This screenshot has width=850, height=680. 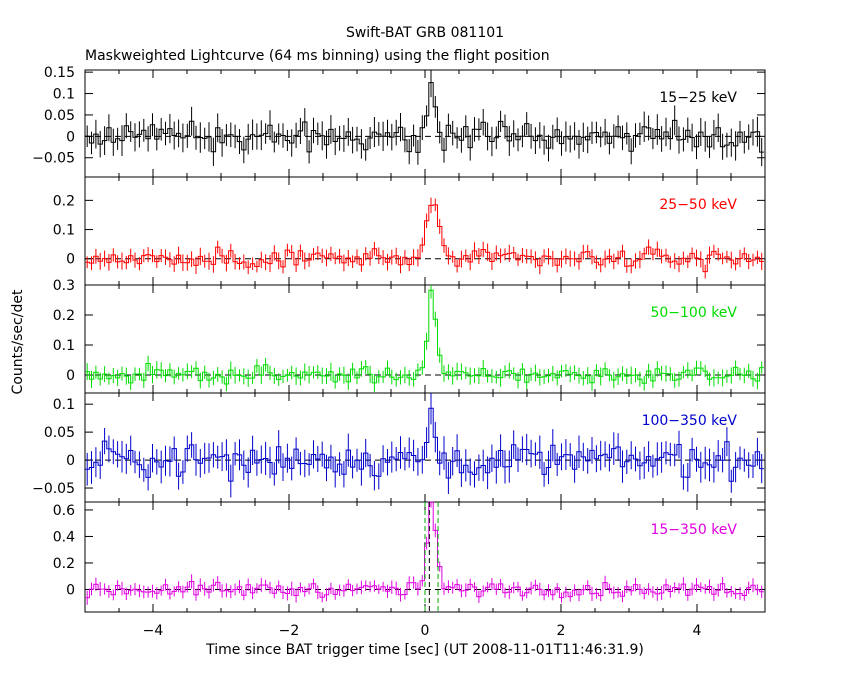 I want to click on band-label-15-350: 15−350 keV, so click(x=693, y=530).